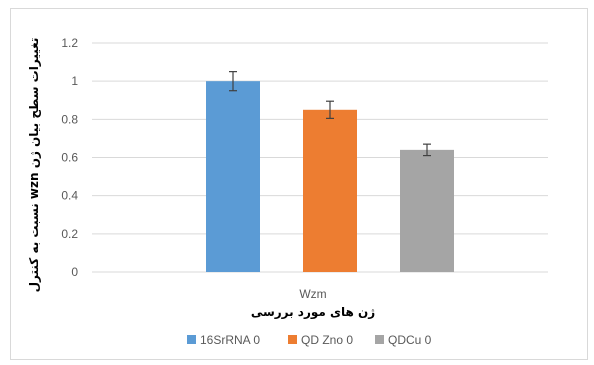 The height and width of the screenshot is (365, 594). I want to click on legend: 16SrRNA 0 QD Zno 0 QDCu 0, so click(309, 340).